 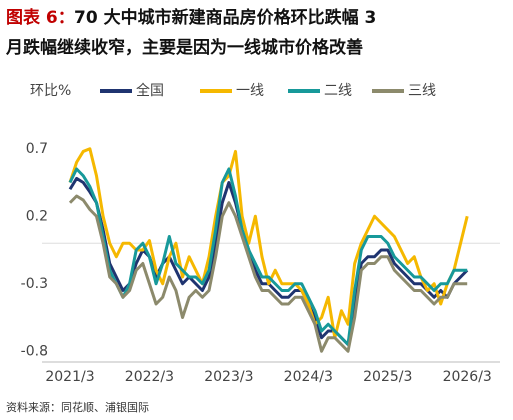 I want to click on x-tick-label: 2023/3, so click(x=228, y=377).